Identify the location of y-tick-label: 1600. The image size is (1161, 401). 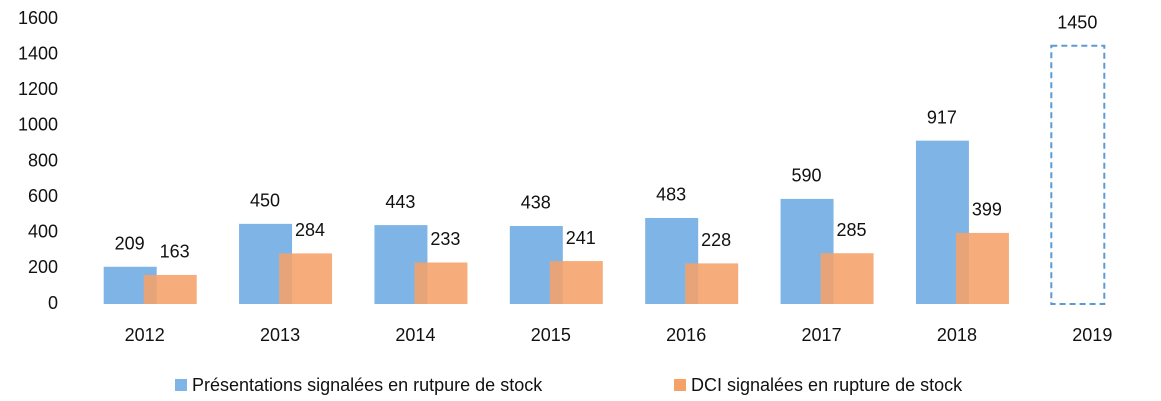
(38, 18).